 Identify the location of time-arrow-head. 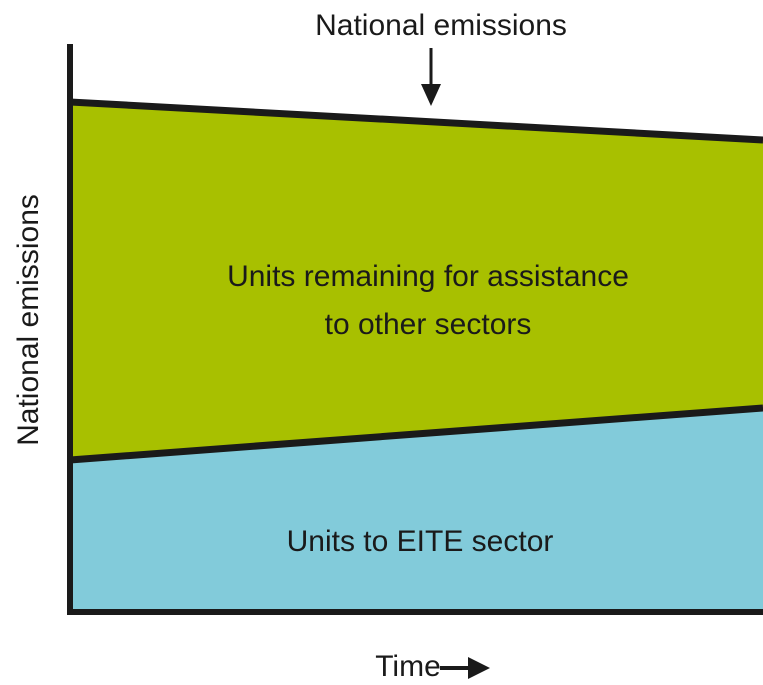
(479, 668).